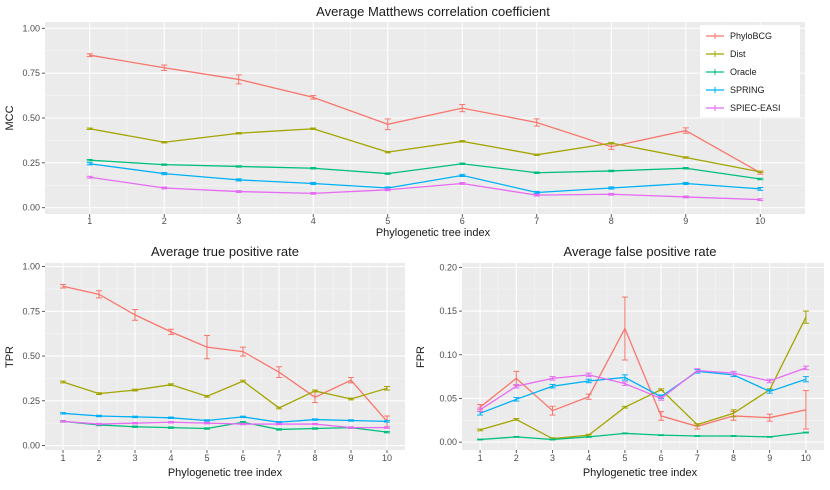  Describe the element at coordinates (640, 251) in the screenshot. I see `fpr-title: Average false positive rate` at that location.